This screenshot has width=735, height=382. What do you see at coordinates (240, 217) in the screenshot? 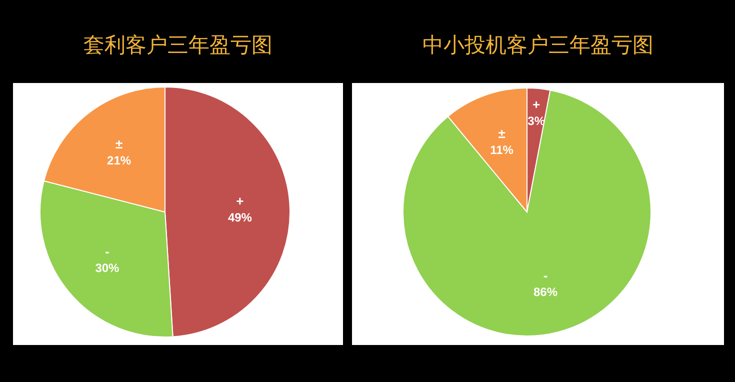
I see `data-label: 49%` at bounding box center [240, 217].